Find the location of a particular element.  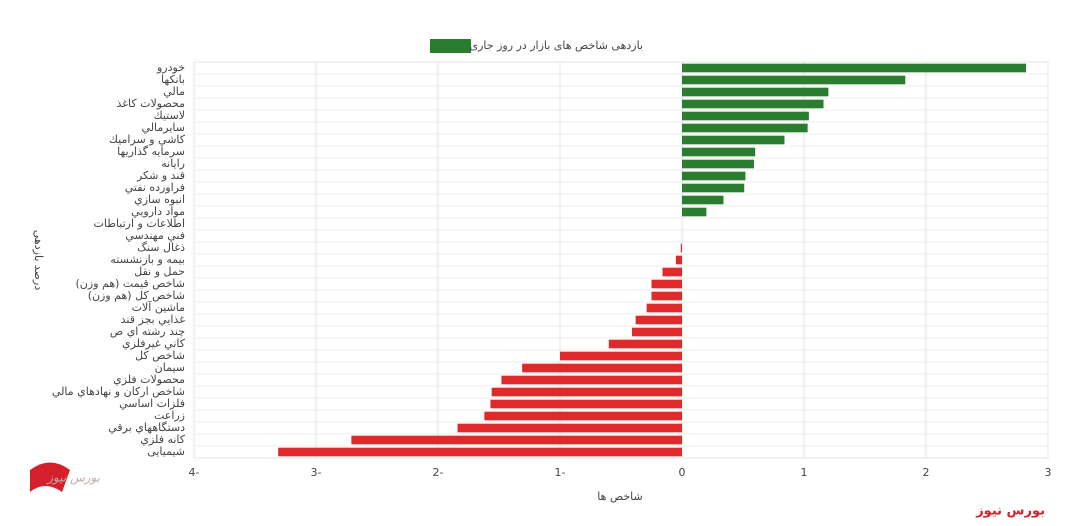

x-tick-label: 2- is located at coordinates (438, 472).